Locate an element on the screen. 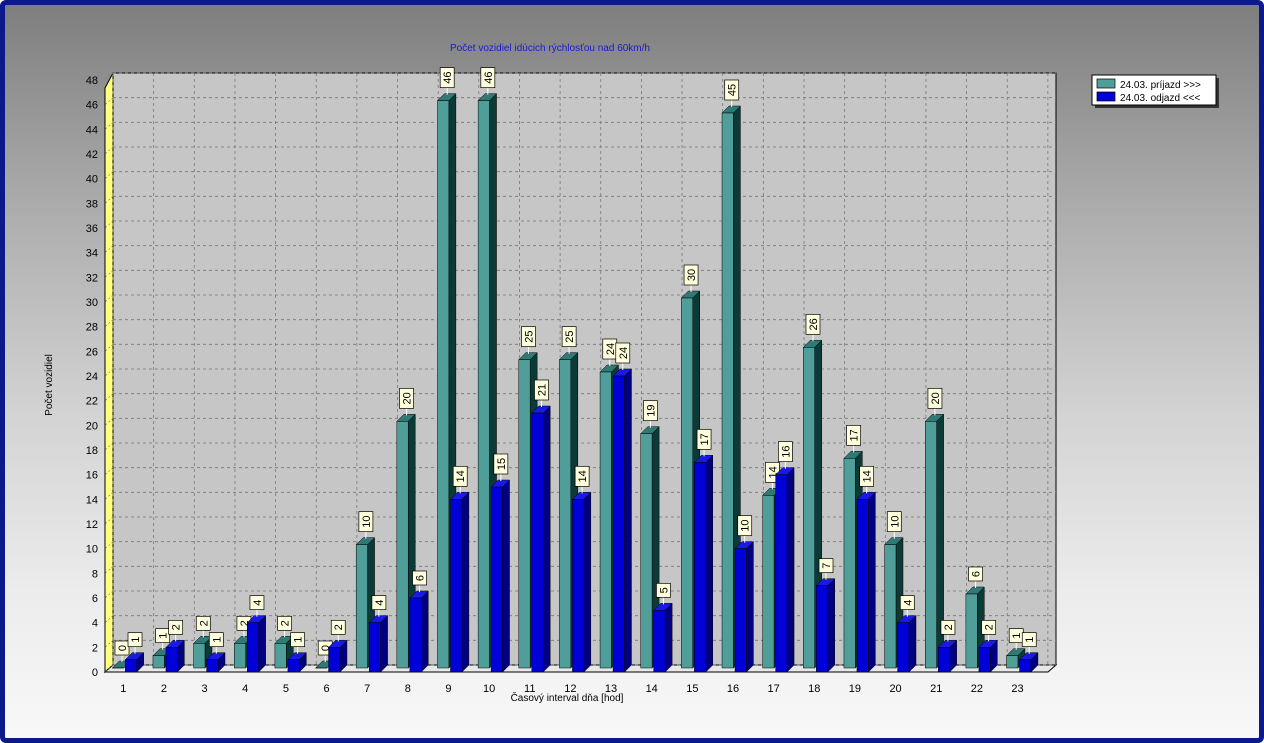  data-label: 7 is located at coordinates (827, 566).